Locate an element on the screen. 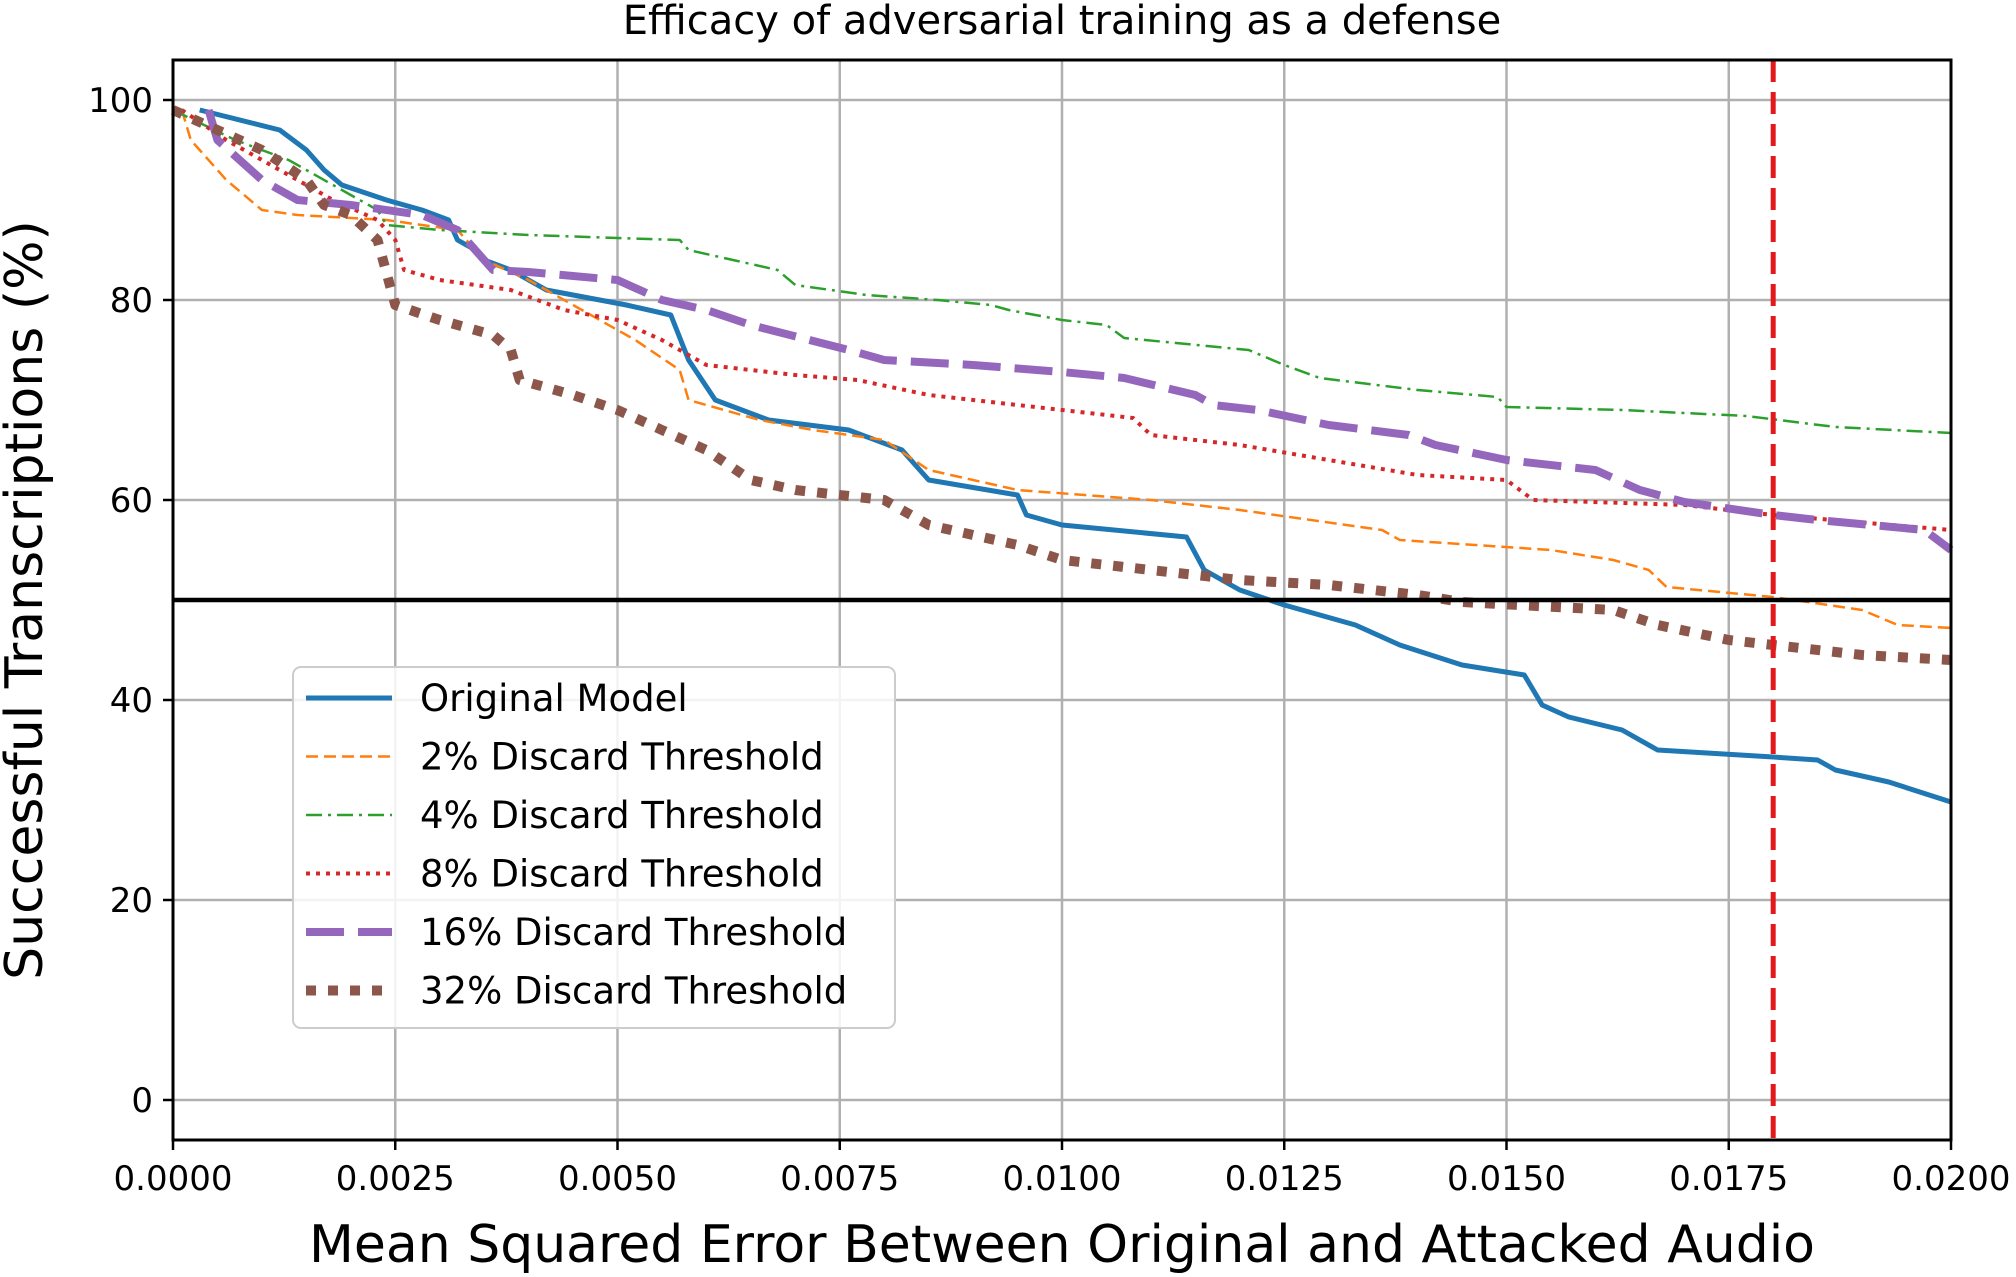 This screenshot has width=2016, height=1277. y-tick-label: 100 is located at coordinates (120, 101).